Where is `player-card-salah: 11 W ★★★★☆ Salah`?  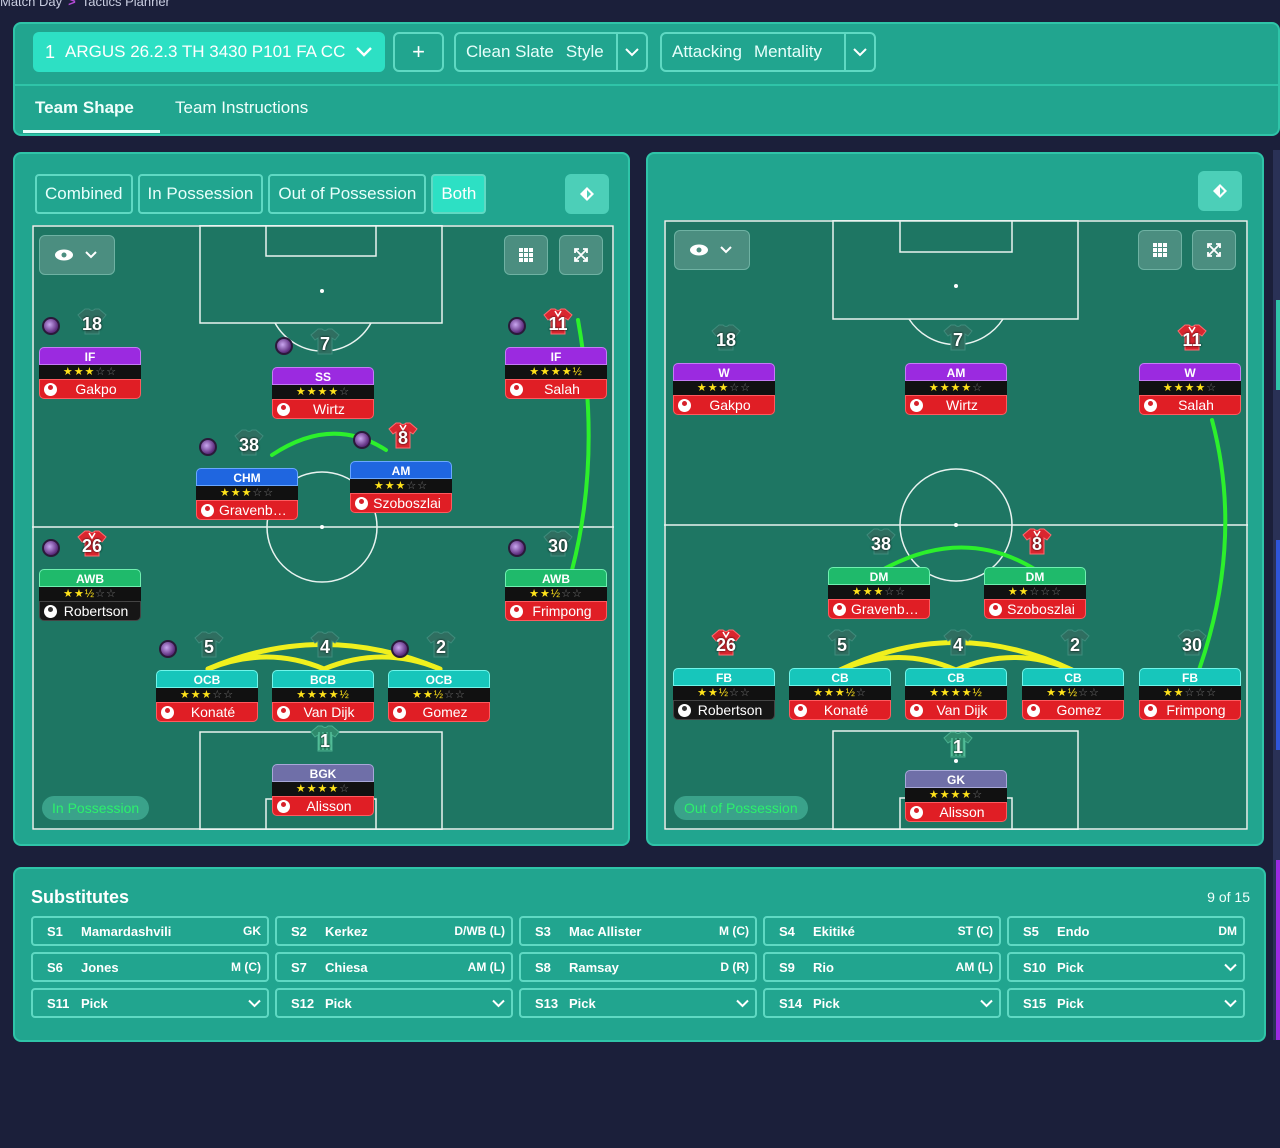 player-card-salah: 11 W ★★★★☆ Salah is located at coordinates (1190, 369).